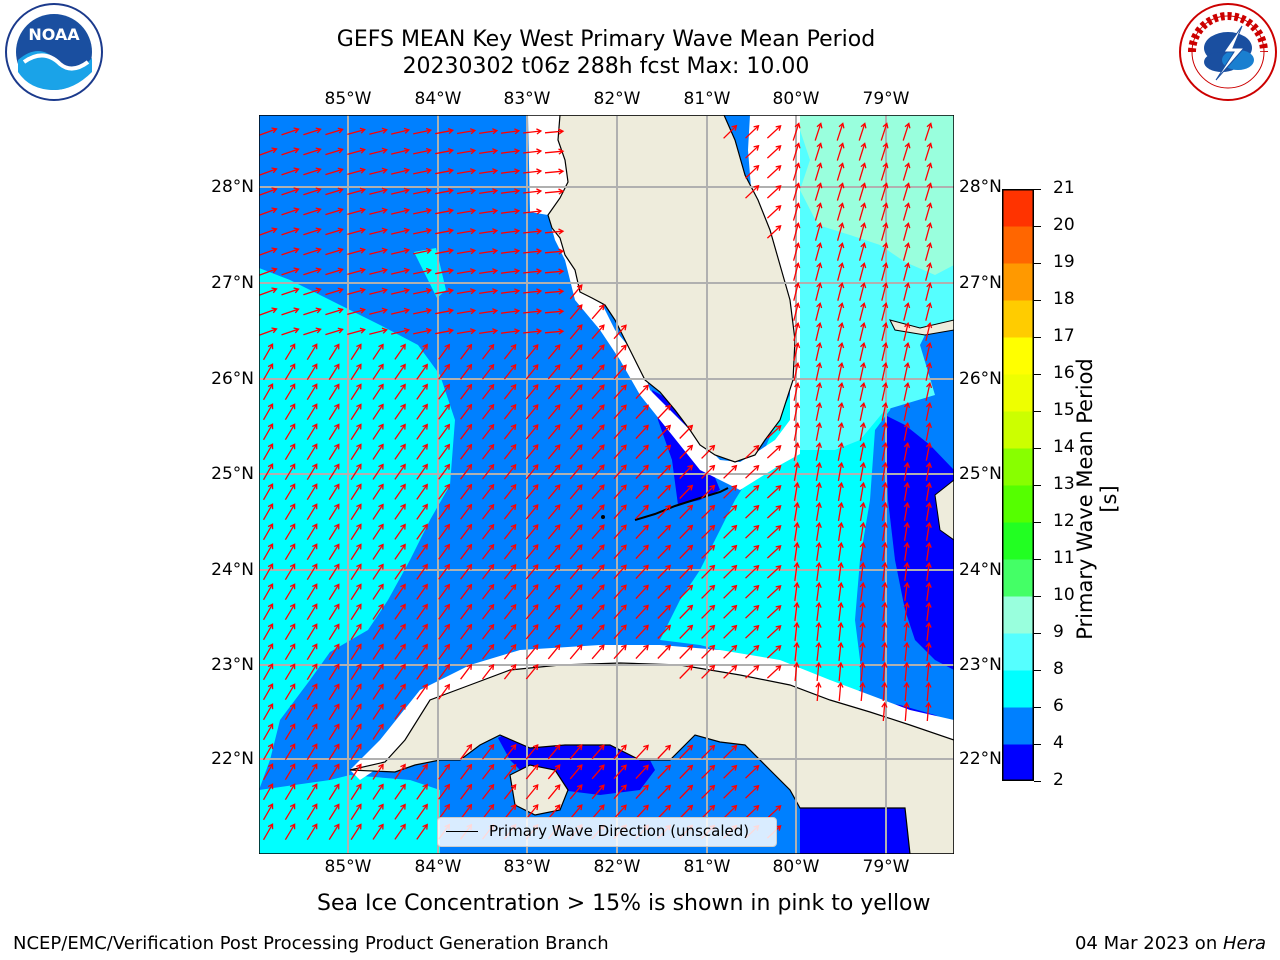 Image resolution: width=1280 pixels, height=960 pixels. What do you see at coordinates (1018, 762) in the screenshot?
I see `colorbar-segment` at bounding box center [1018, 762].